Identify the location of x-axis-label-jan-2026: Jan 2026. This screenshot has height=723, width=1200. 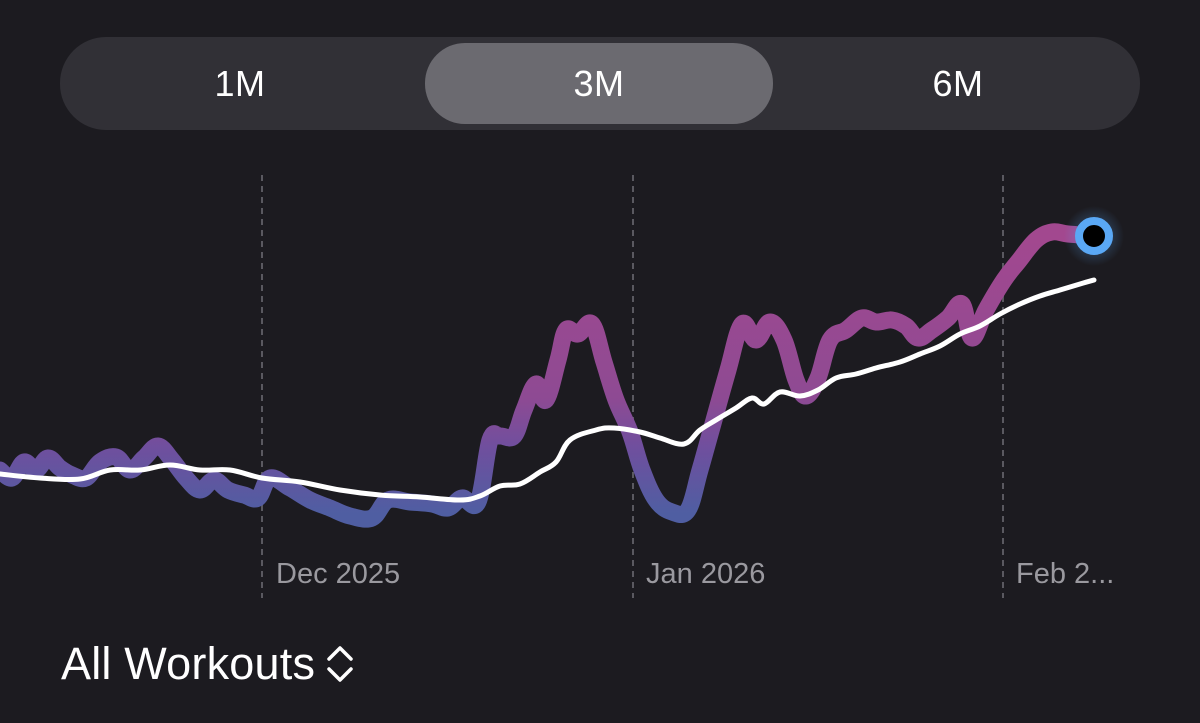
(706, 574).